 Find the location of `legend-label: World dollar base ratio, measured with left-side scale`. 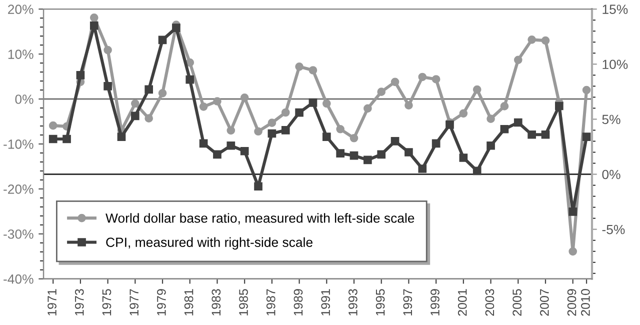

legend-label: World dollar base ratio, measured with left-side scale is located at coordinates (260, 218).